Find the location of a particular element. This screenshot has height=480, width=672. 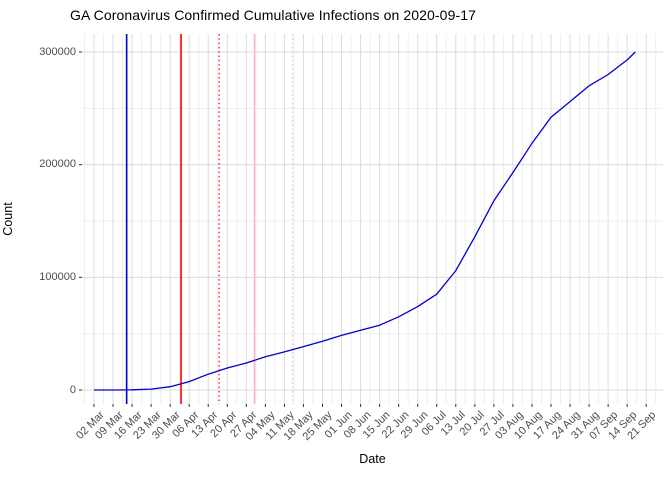

y-tick-label: 200000 is located at coordinates (57, 164).